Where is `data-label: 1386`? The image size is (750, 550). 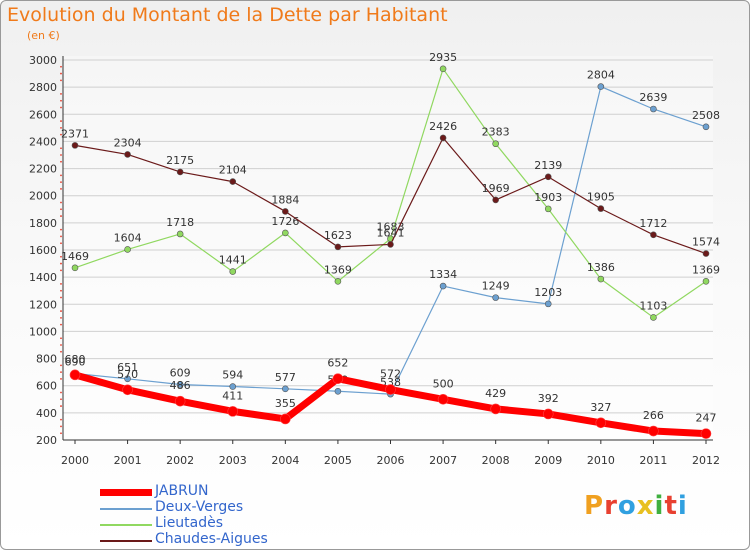
data-label: 1386 is located at coordinates (601, 267).